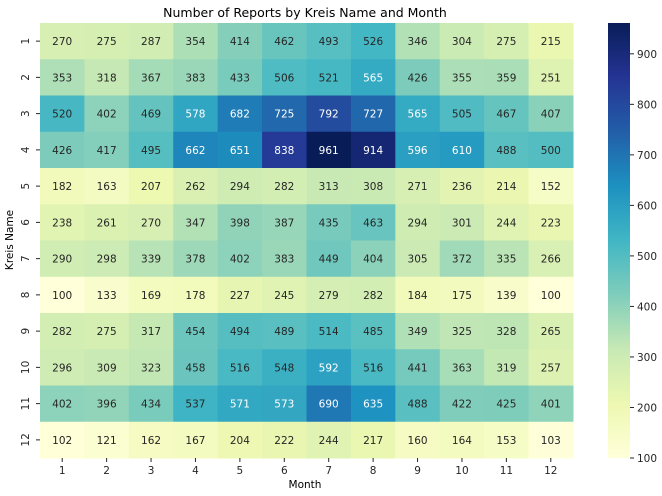  I want to click on cell-value-label: 279, so click(329, 296).